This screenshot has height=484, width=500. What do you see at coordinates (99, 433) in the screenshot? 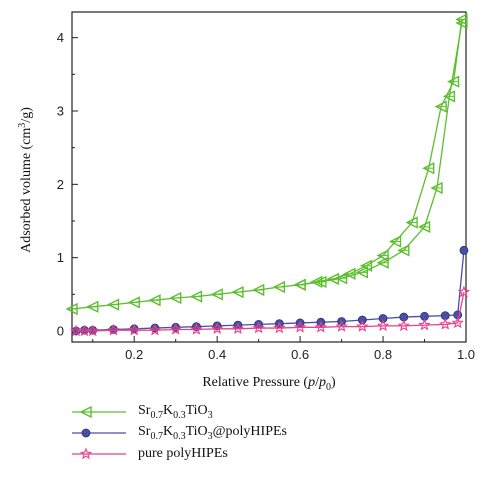
I see `legend-swatch-blue` at bounding box center [99, 433].